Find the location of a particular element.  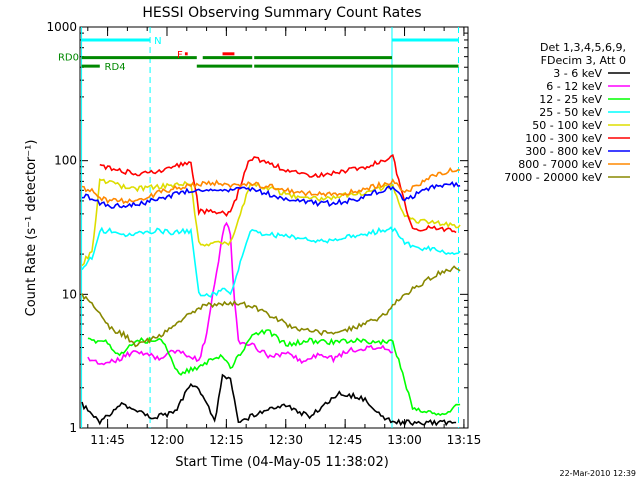

legend-label: 6 - 12 keV is located at coordinates (574, 86).